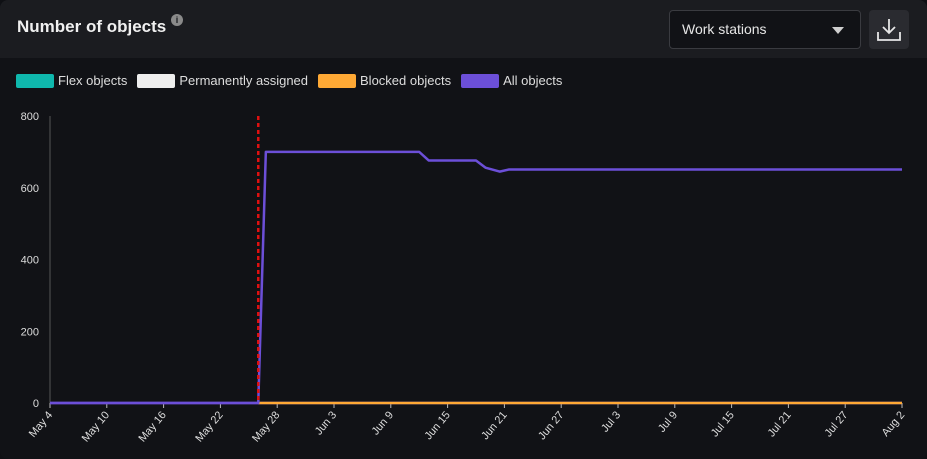 The height and width of the screenshot is (459, 927). What do you see at coordinates (611, 422) in the screenshot?
I see `x-tick-label: Jul 3` at bounding box center [611, 422].